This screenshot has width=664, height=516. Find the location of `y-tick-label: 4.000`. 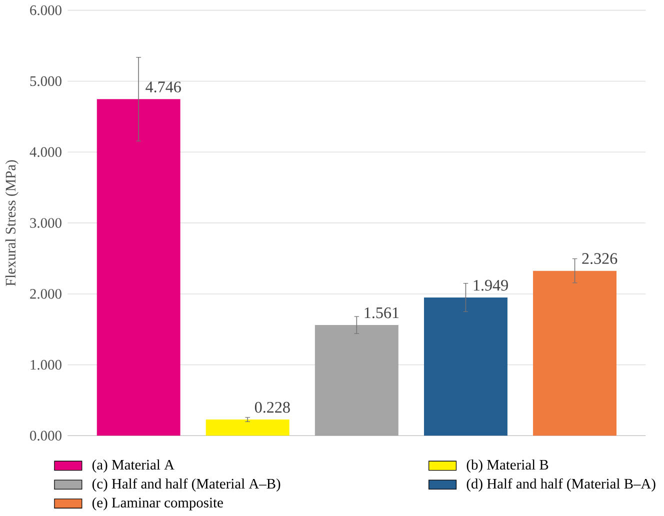

y-tick-label: 4.000 is located at coordinates (46, 152).